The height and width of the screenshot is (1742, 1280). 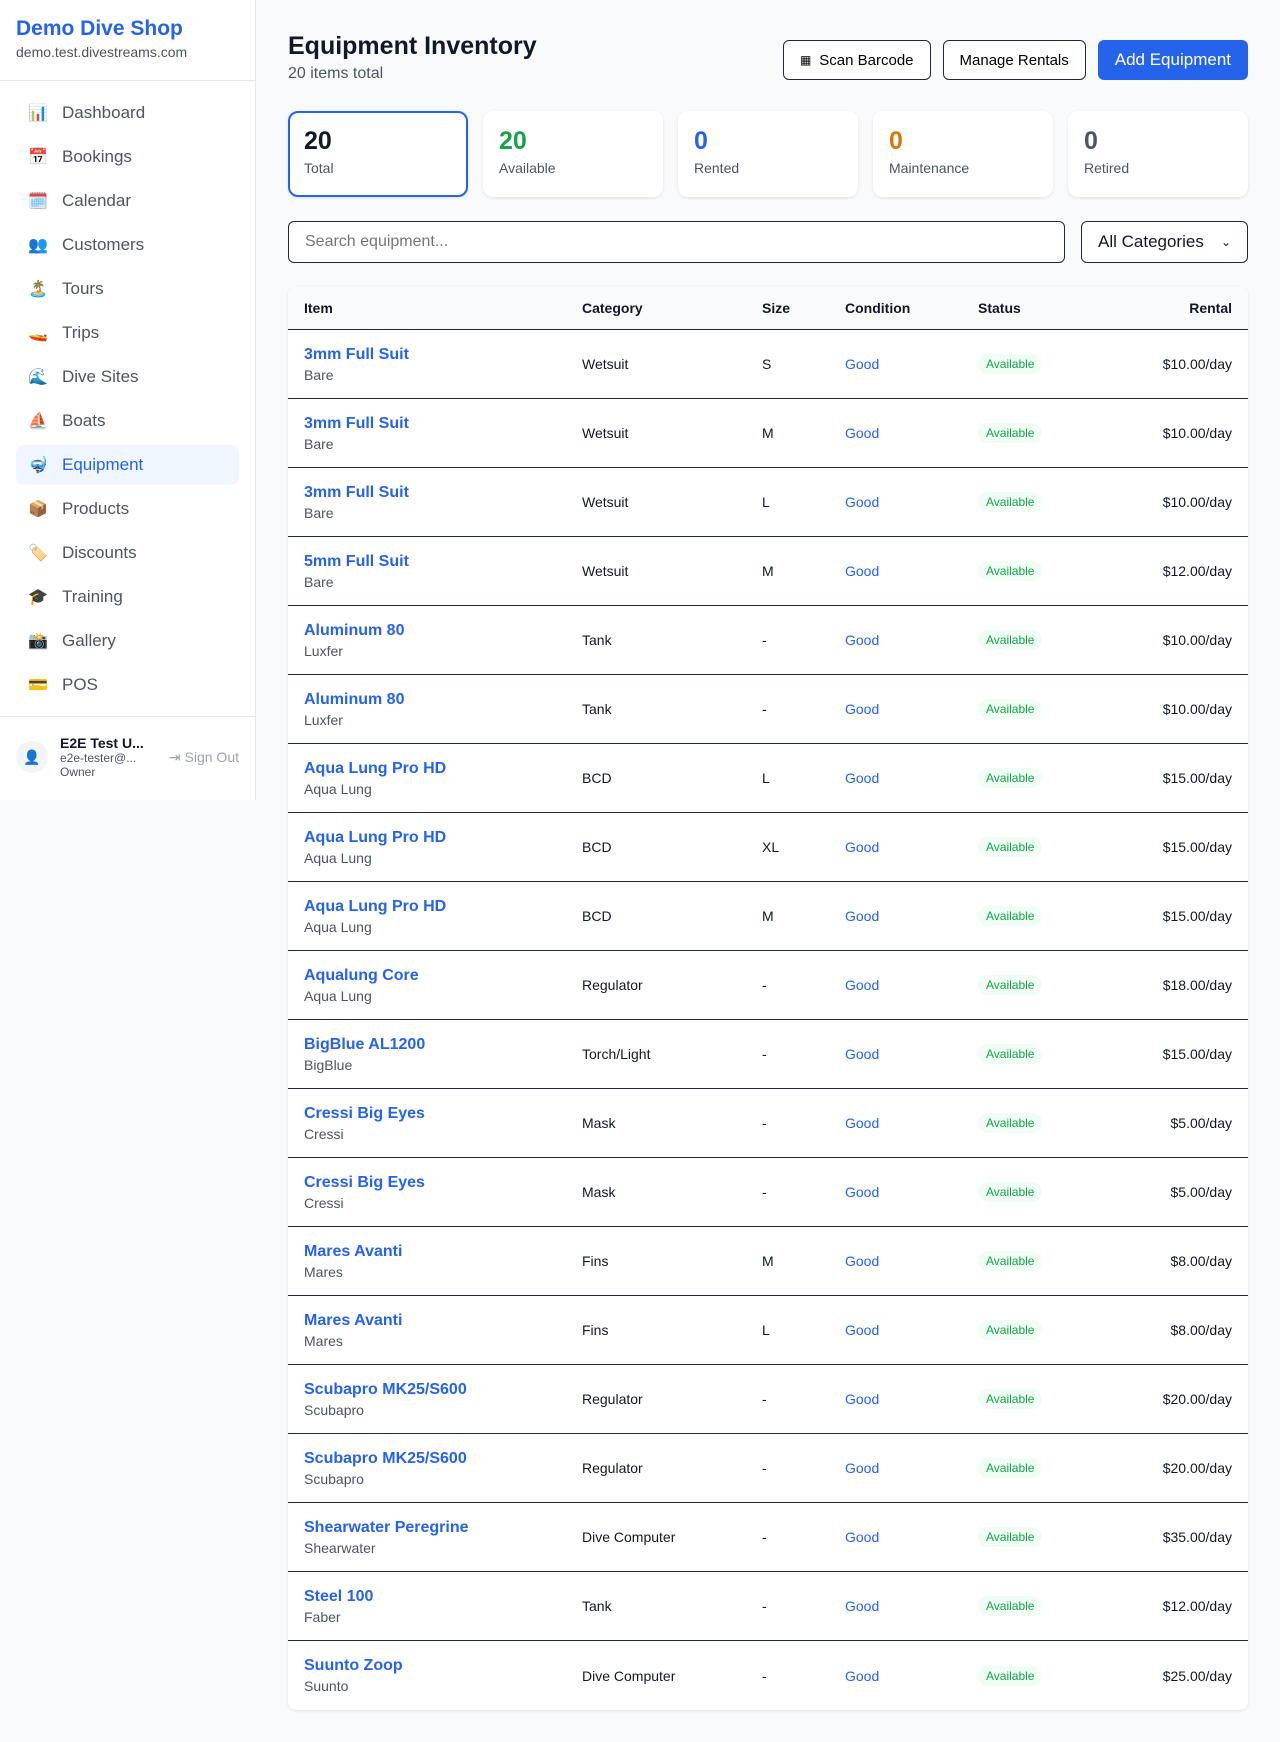 I want to click on stat-card-total: 20 Total, so click(x=378, y=154).